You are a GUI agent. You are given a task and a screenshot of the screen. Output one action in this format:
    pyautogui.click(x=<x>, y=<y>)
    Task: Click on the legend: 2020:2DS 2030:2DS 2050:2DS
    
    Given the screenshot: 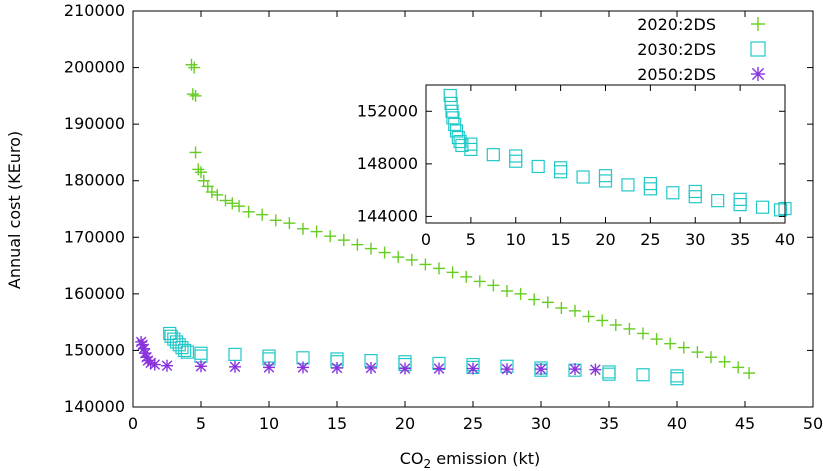 What is the action you would take?
    pyautogui.click(x=701, y=49)
    